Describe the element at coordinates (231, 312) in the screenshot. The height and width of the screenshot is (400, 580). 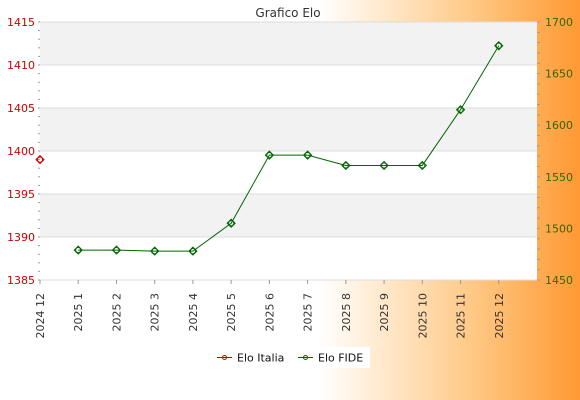
I see `x-axis-tick-label: 2025 5` at that location.